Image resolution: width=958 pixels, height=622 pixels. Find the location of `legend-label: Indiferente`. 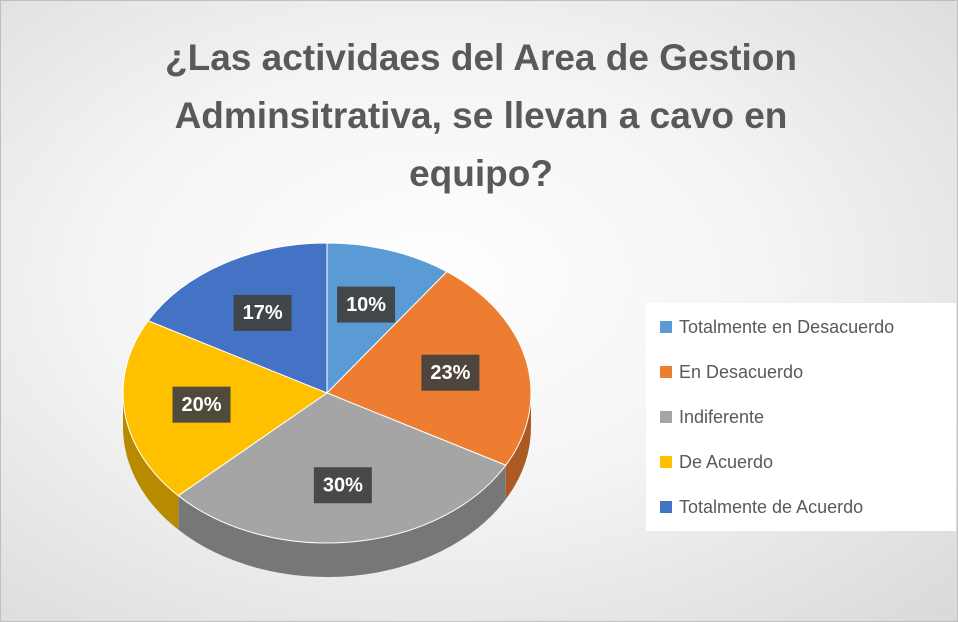

legend-label: Indiferente is located at coordinates (721, 417).